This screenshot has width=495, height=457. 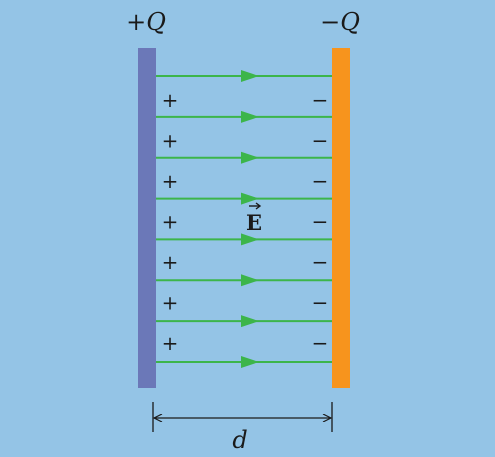 I want to click on positive-plate, so click(x=147, y=218).